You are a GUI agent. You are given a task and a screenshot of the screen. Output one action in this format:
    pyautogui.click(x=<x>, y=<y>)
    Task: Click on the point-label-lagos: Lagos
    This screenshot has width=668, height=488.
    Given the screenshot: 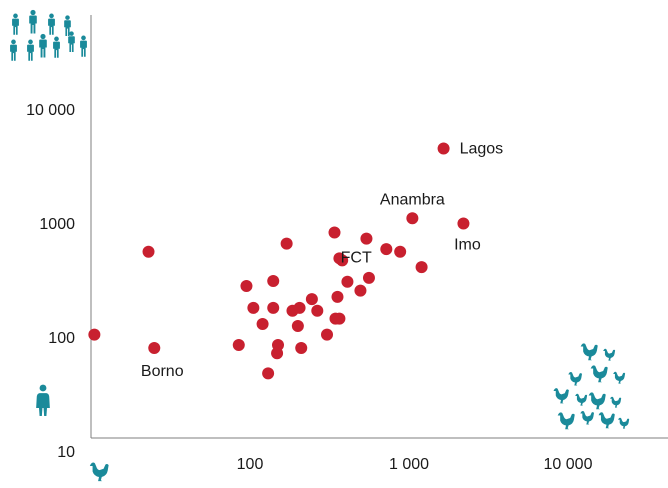 What is the action you would take?
    pyautogui.click(x=482, y=149)
    